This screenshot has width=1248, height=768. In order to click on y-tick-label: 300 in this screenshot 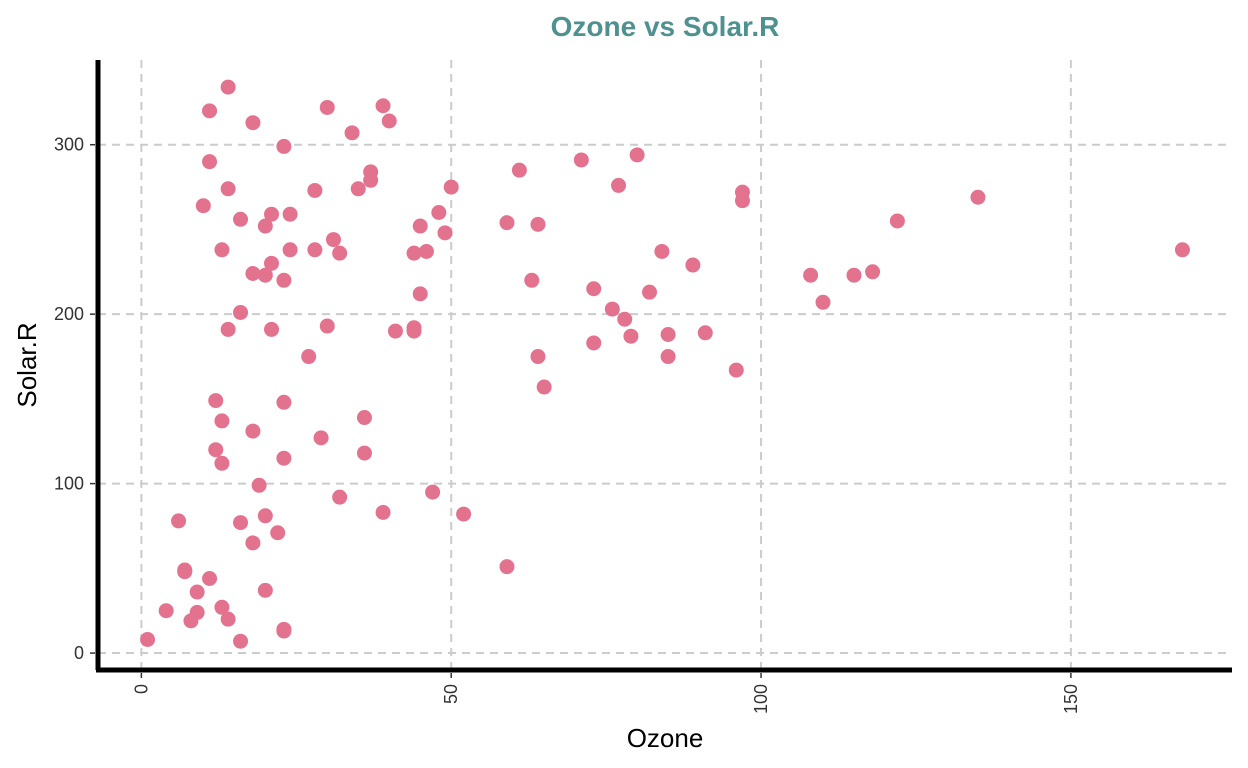, I will do `click(69, 145)`.